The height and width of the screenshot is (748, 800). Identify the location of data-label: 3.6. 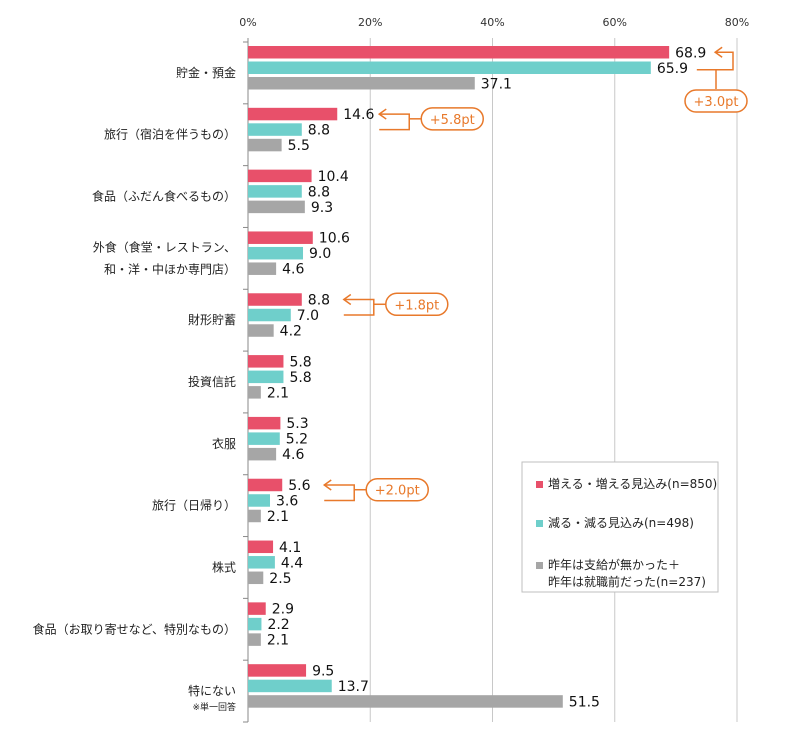
(287, 501).